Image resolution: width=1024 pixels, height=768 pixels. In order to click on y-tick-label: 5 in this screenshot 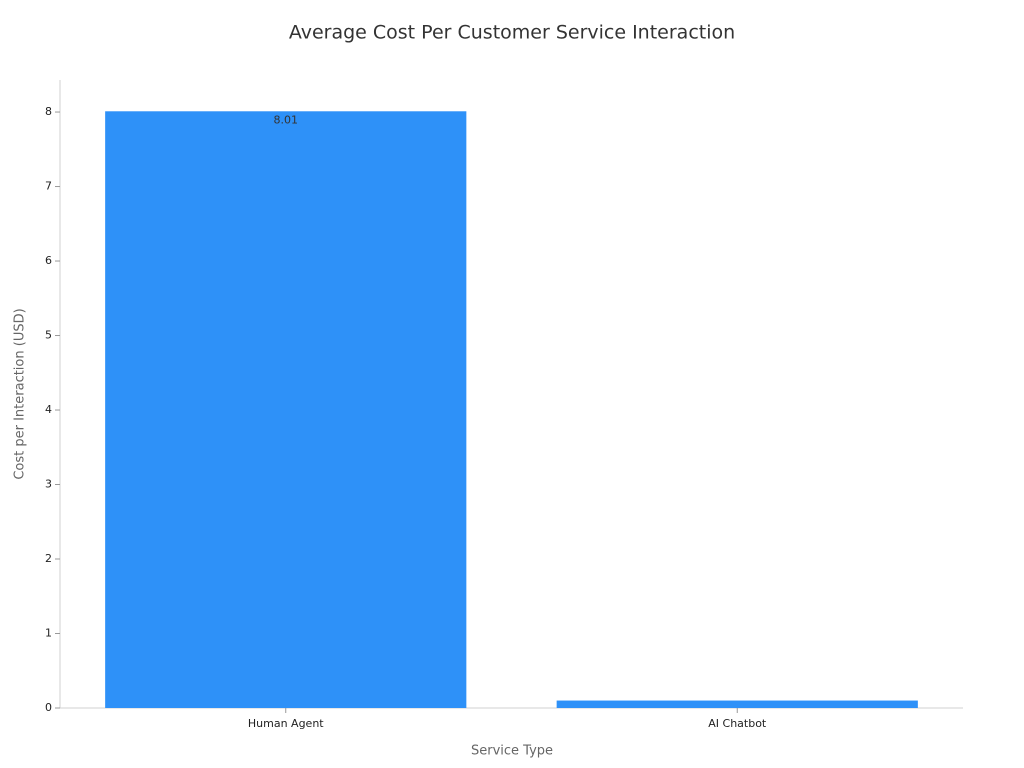, I will do `click(48, 335)`.